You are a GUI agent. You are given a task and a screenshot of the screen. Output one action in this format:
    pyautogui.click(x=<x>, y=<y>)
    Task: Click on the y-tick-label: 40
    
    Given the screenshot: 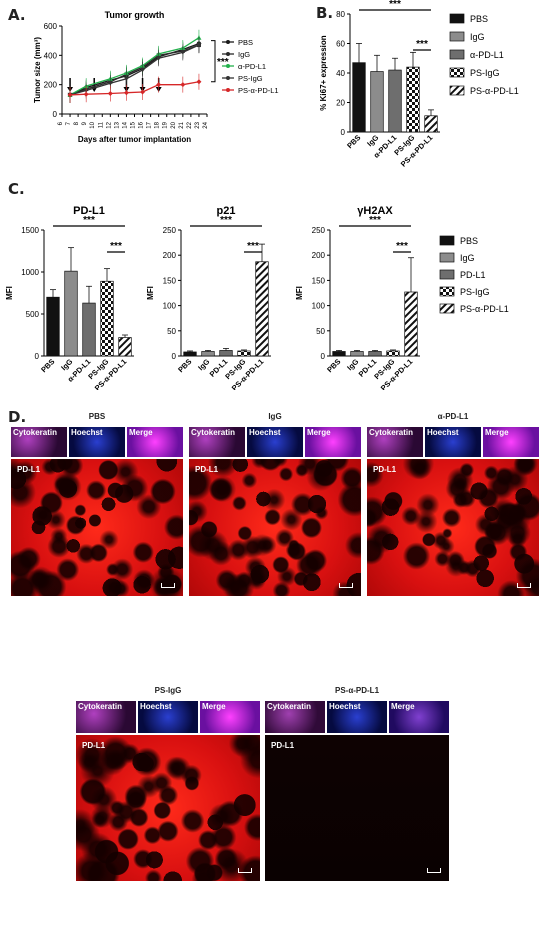 What is the action you would take?
    pyautogui.click(x=340, y=73)
    